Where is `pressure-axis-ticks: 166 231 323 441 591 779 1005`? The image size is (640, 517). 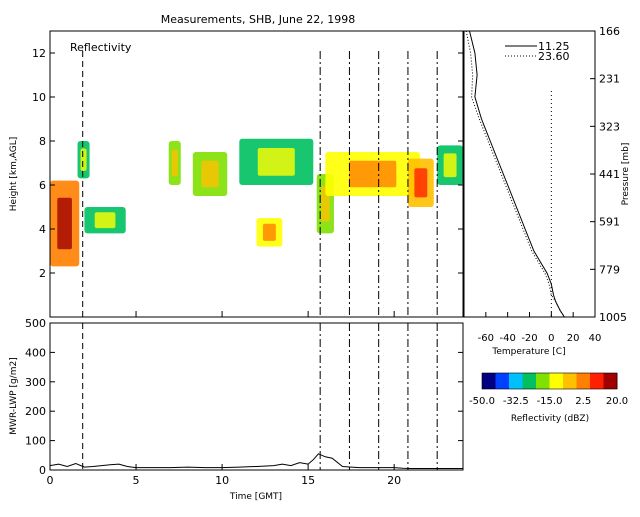 pressure-axis-ticks: 166 231 323 441 591 779 1005 is located at coordinates (608, 174).